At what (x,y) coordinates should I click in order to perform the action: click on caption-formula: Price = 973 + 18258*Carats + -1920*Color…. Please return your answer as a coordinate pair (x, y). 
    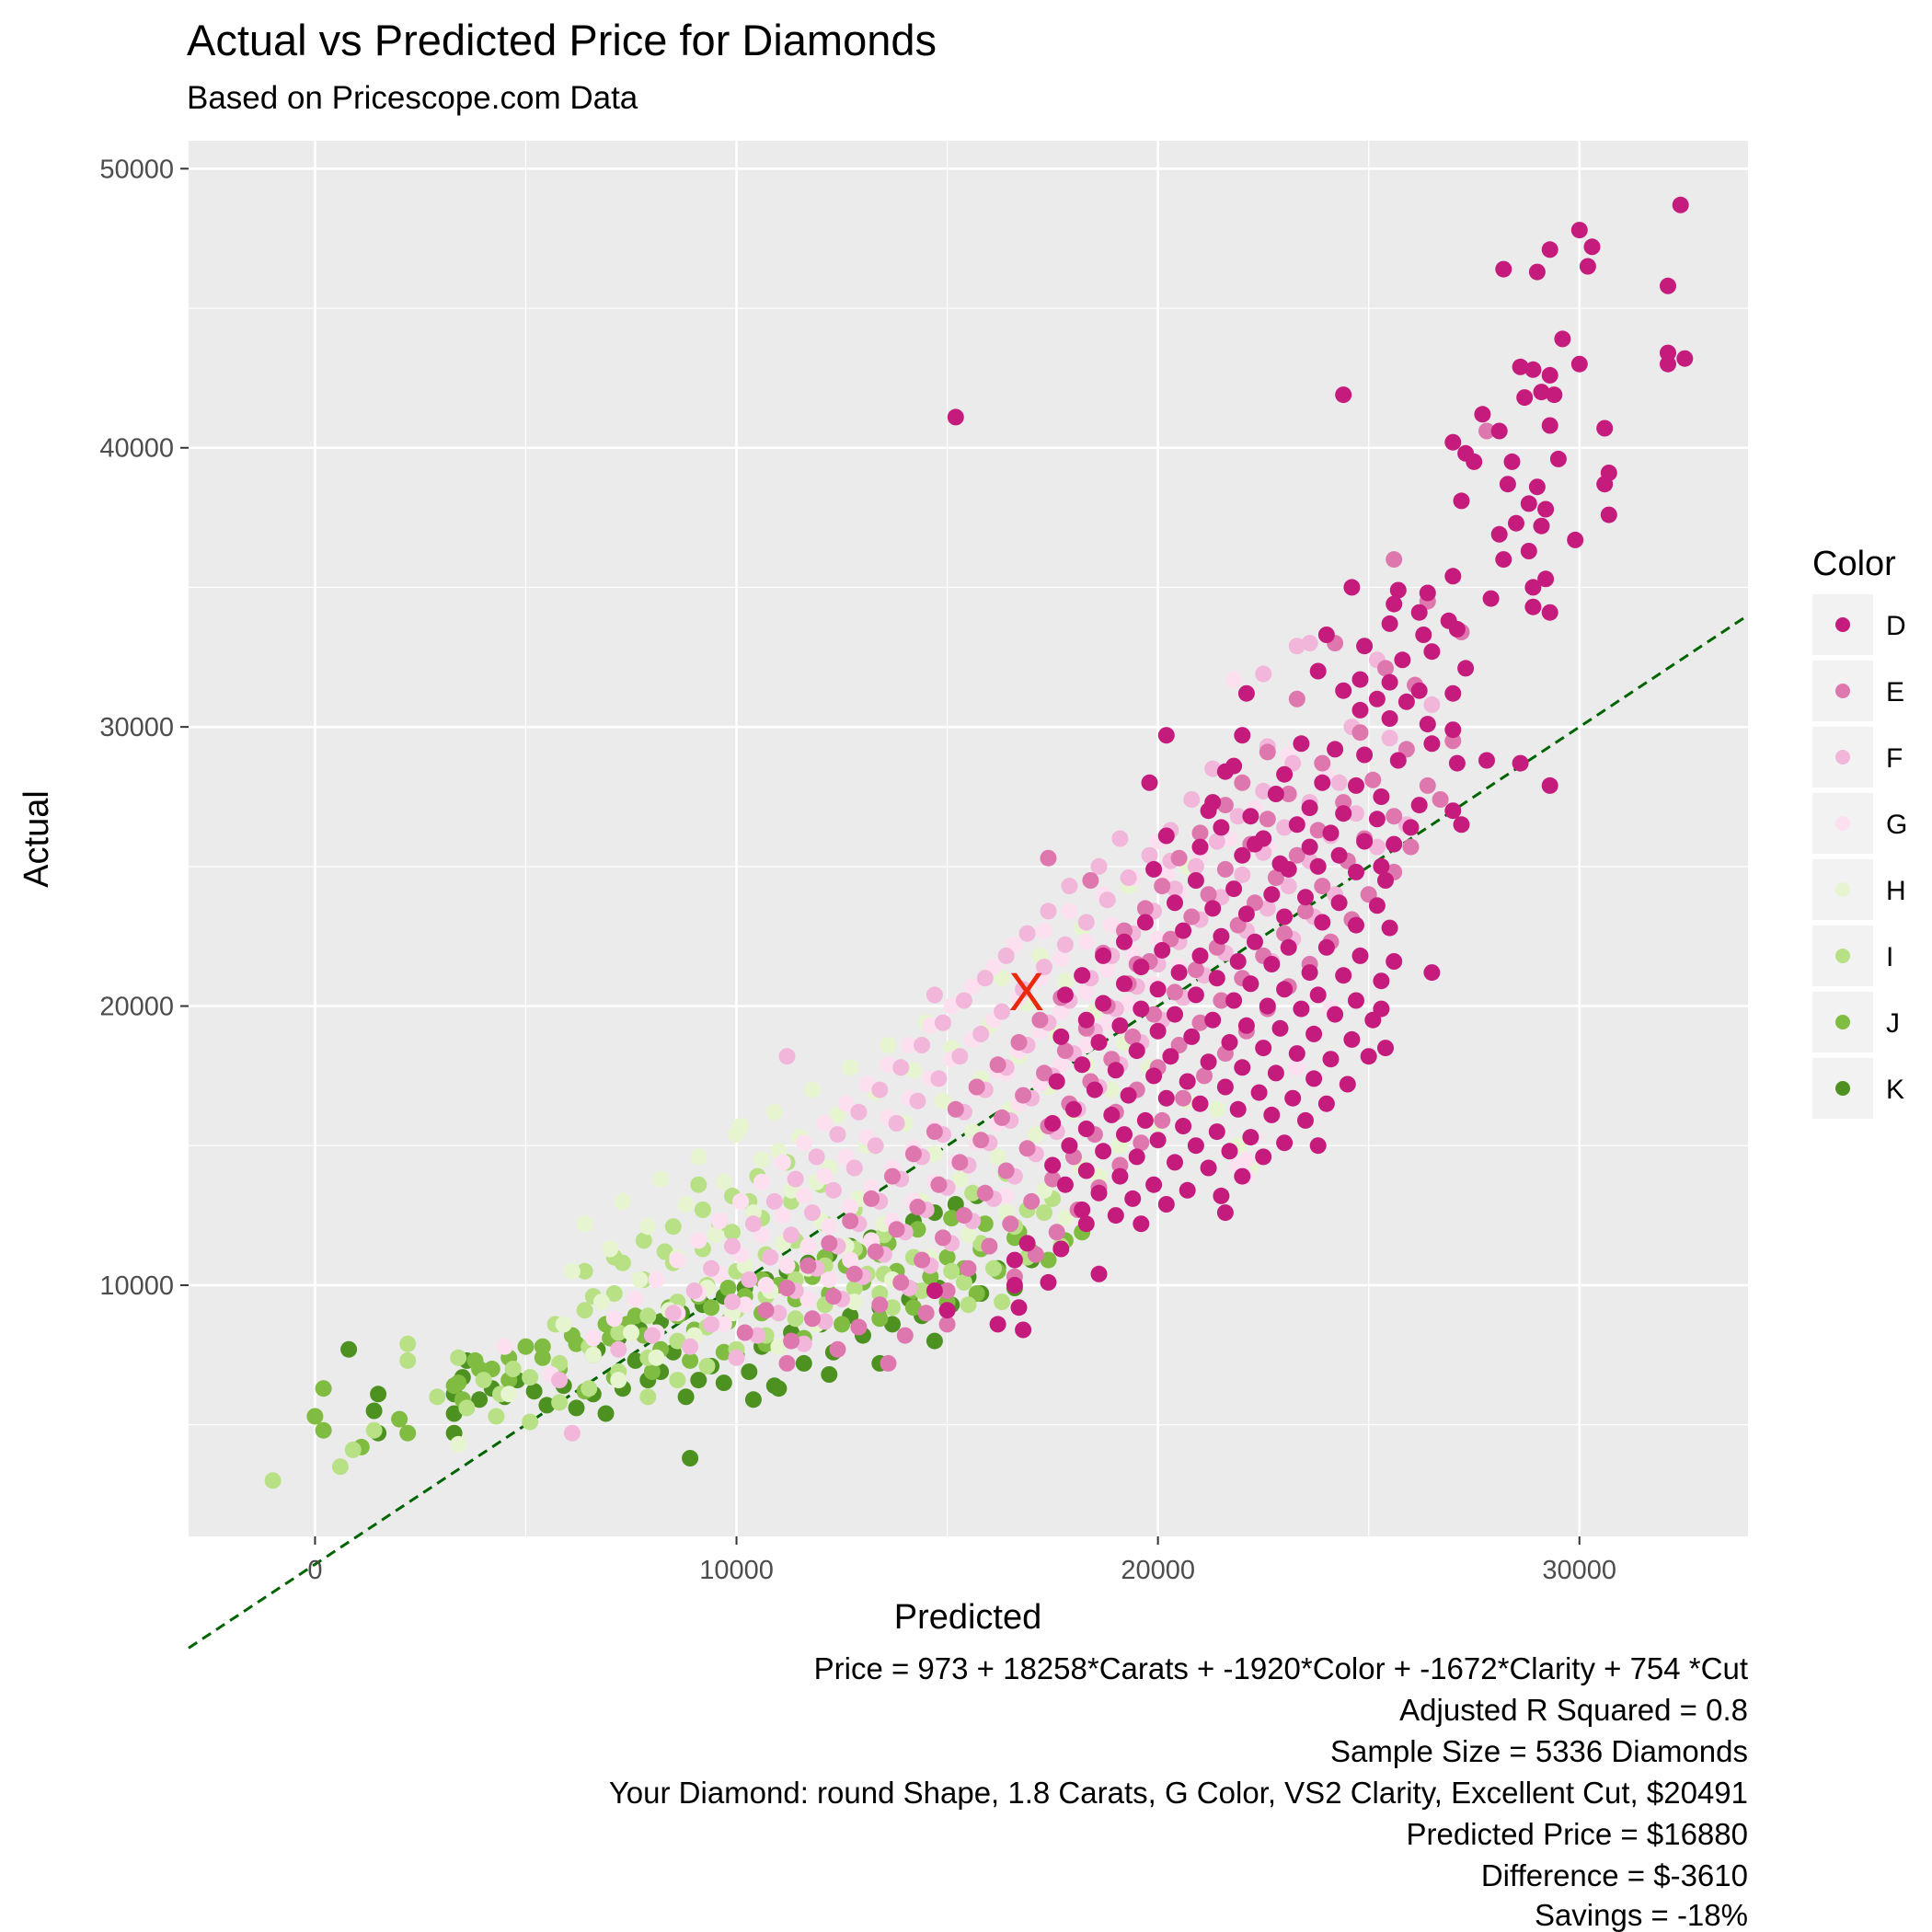
    Looking at the image, I should click on (1281, 1668).